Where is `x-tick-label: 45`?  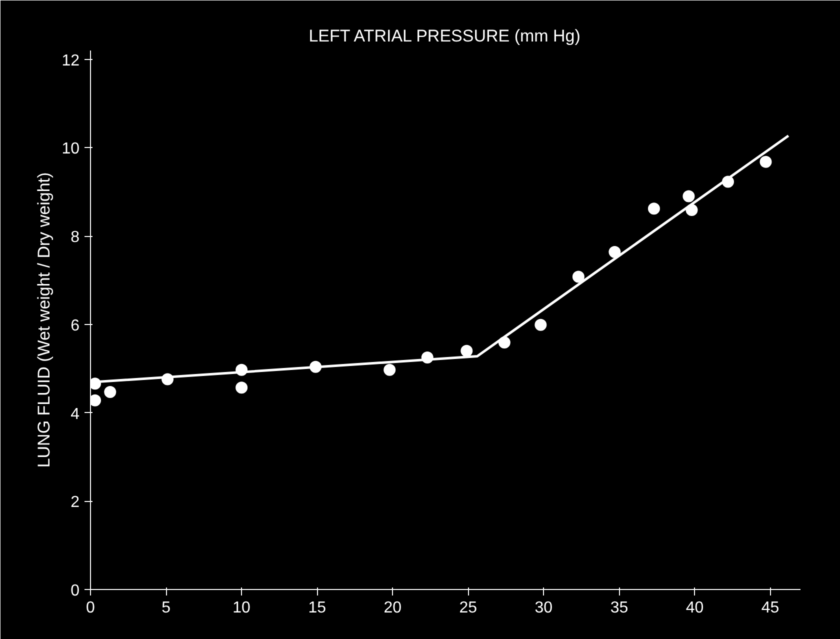
x-tick-label: 45 is located at coordinates (770, 608).